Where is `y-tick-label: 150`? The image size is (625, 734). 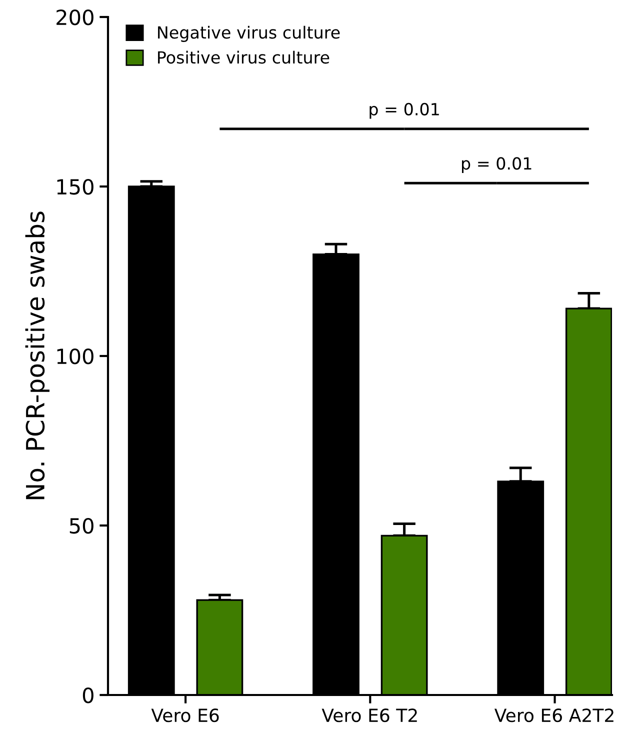 y-tick-label: 150 is located at coordinates (75, 186).